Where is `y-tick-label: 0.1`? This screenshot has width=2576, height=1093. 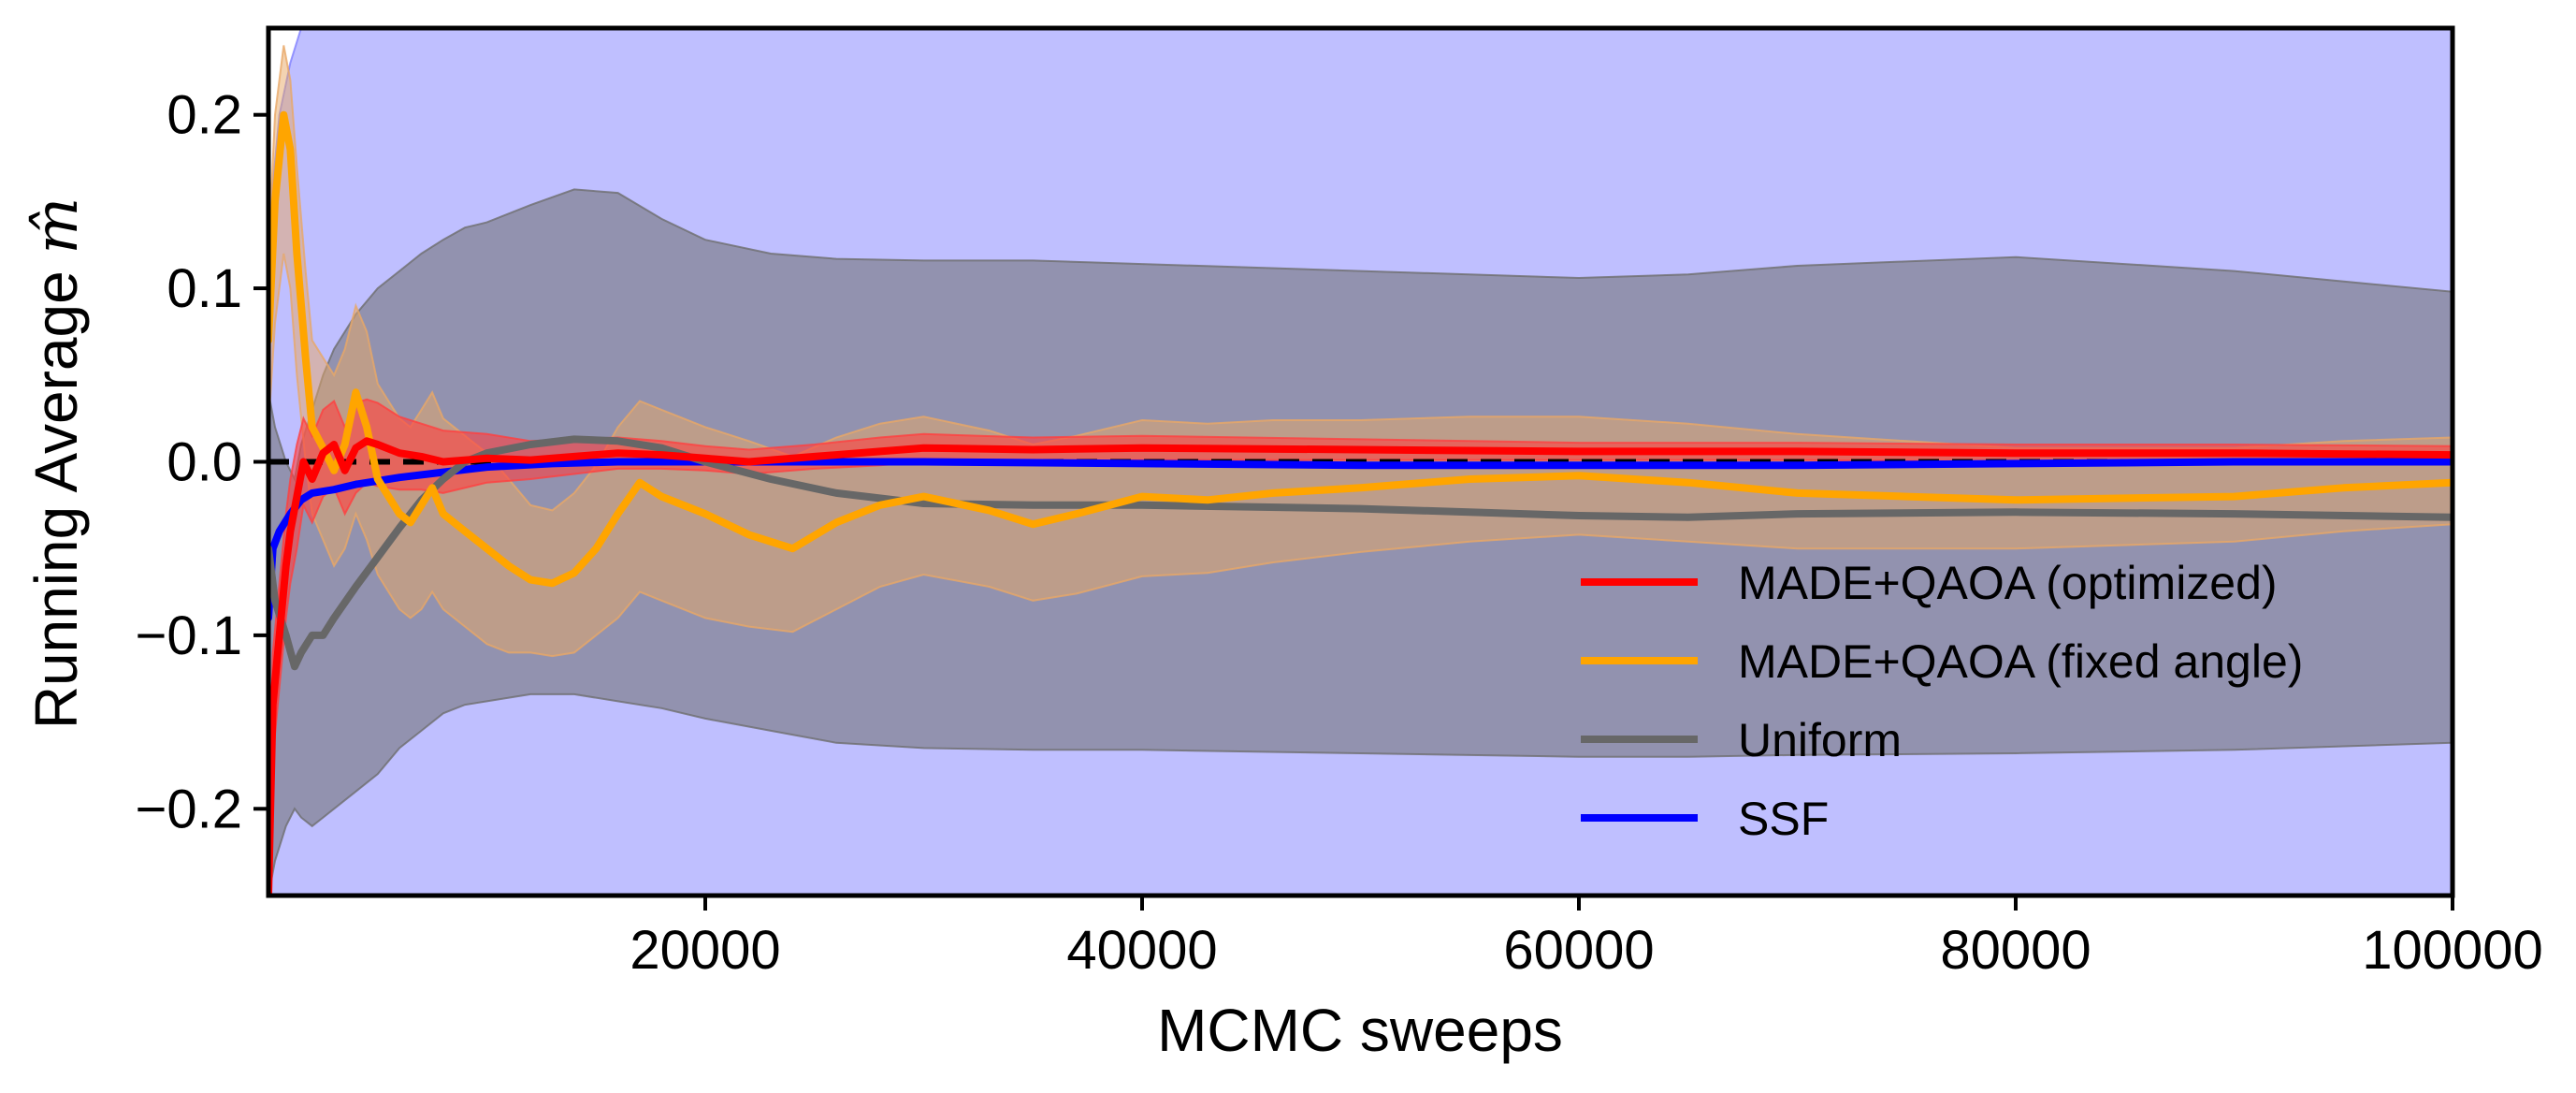 y-tick-label: 0.1 is located at coordinates (204, 288).